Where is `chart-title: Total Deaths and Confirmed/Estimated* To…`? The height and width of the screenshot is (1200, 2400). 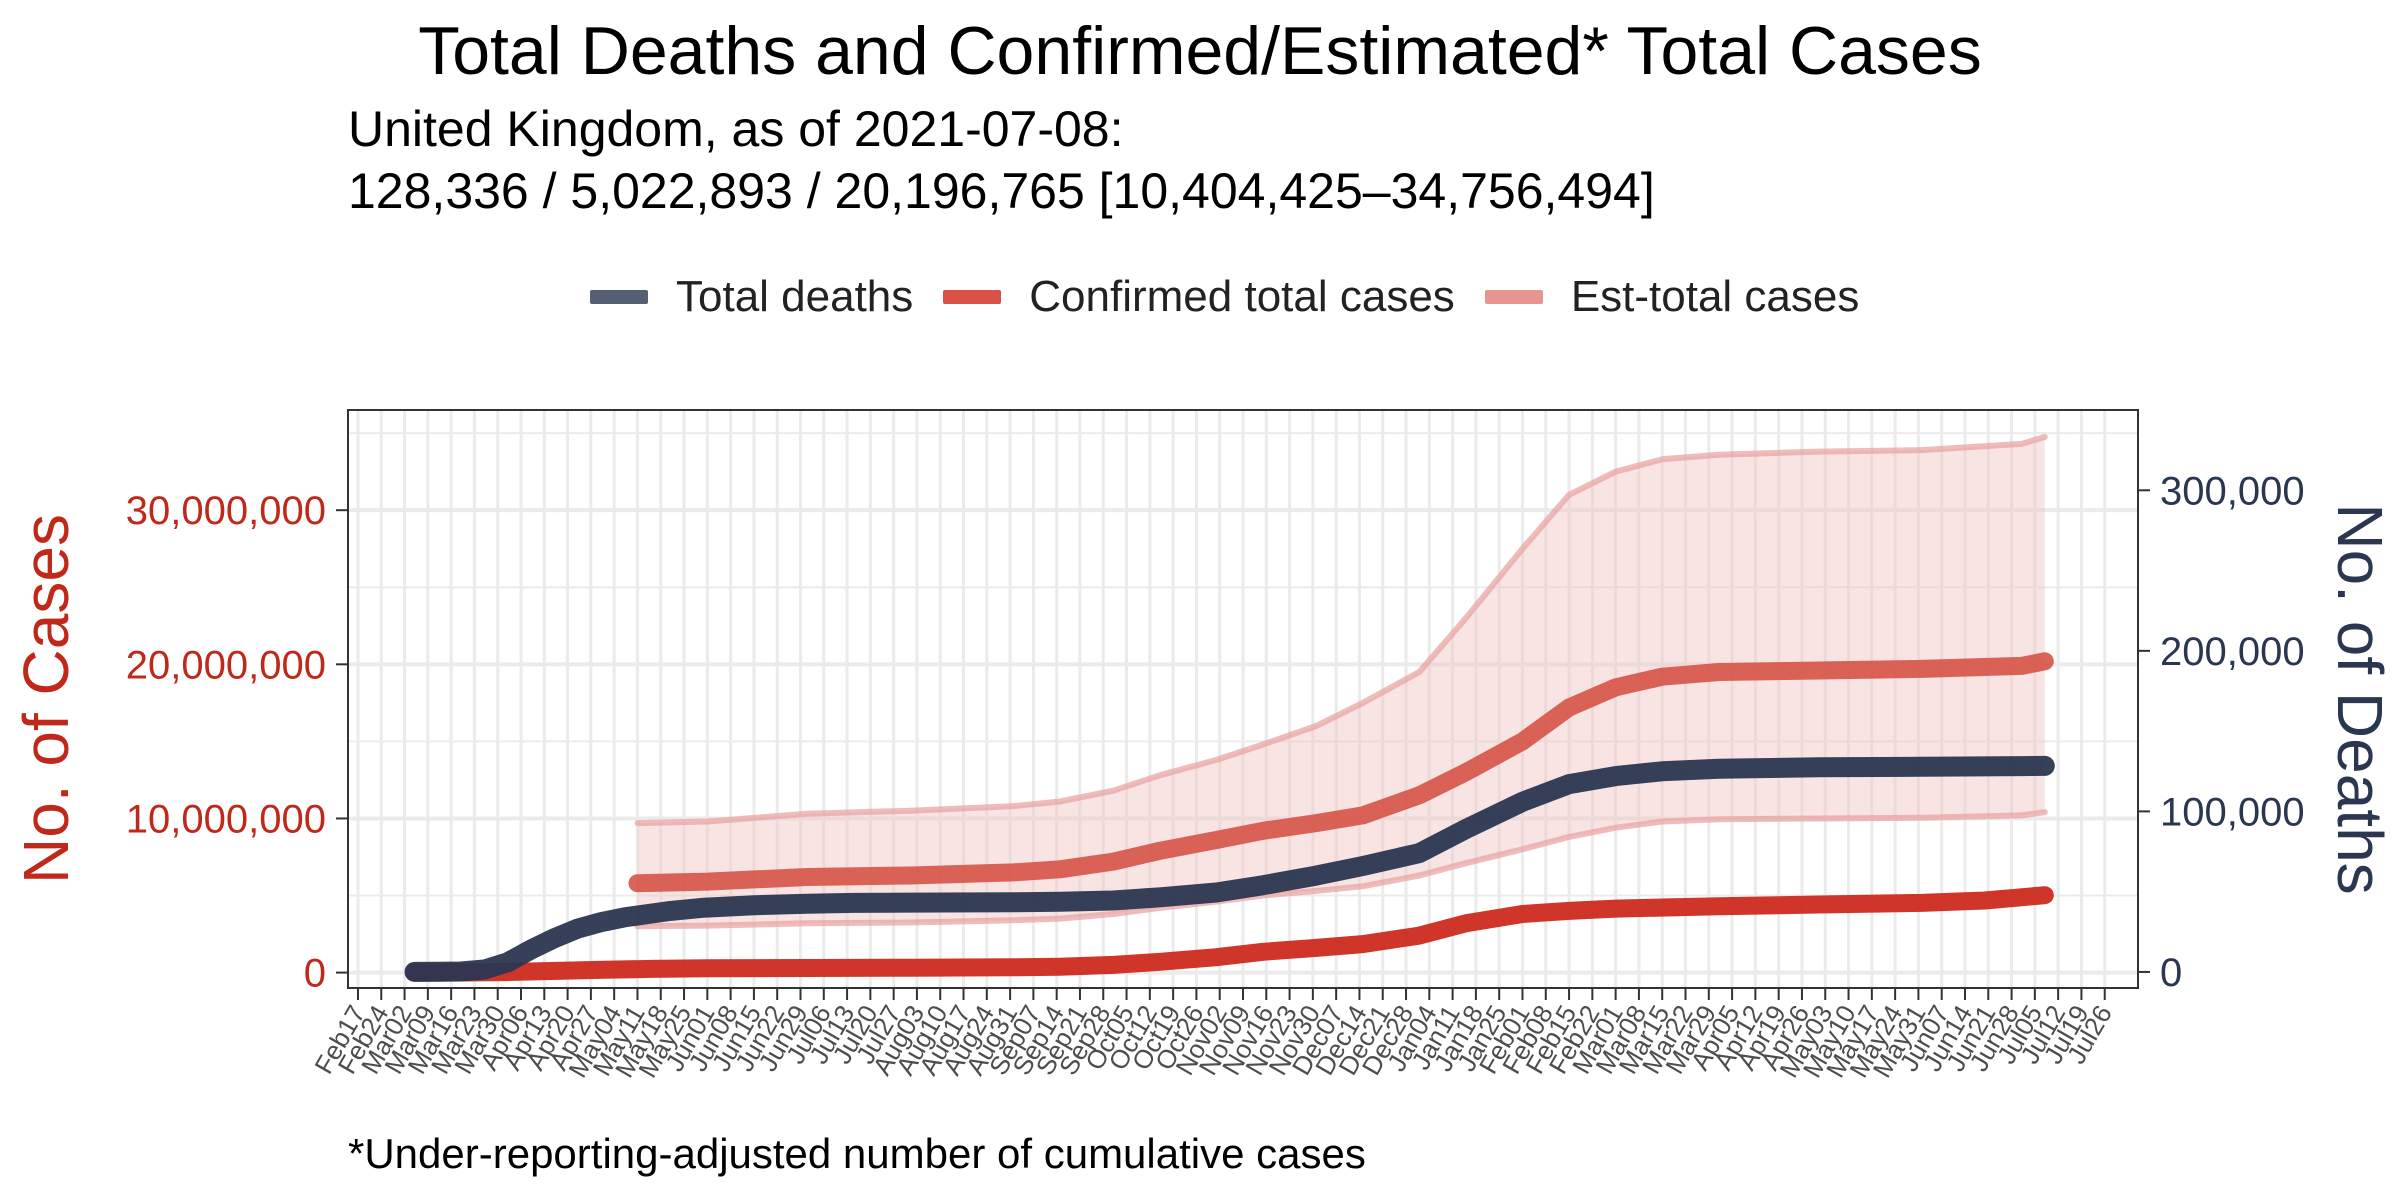
chart-title: Total Deaths and Confirmed/Estimated* To… is located at coordinates (1200, 51).